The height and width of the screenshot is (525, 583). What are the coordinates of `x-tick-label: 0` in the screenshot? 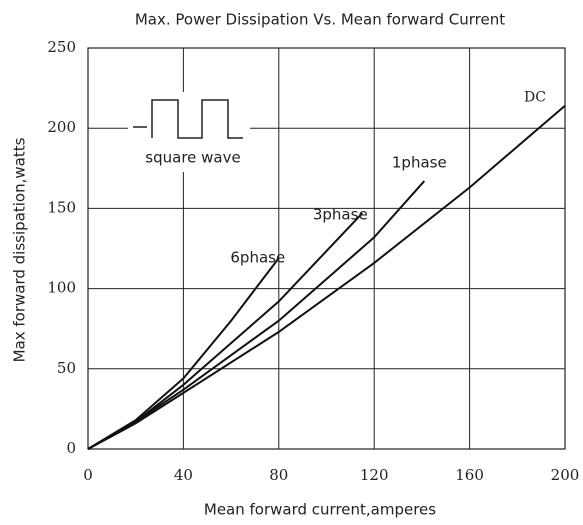 It's located at (88, 475).